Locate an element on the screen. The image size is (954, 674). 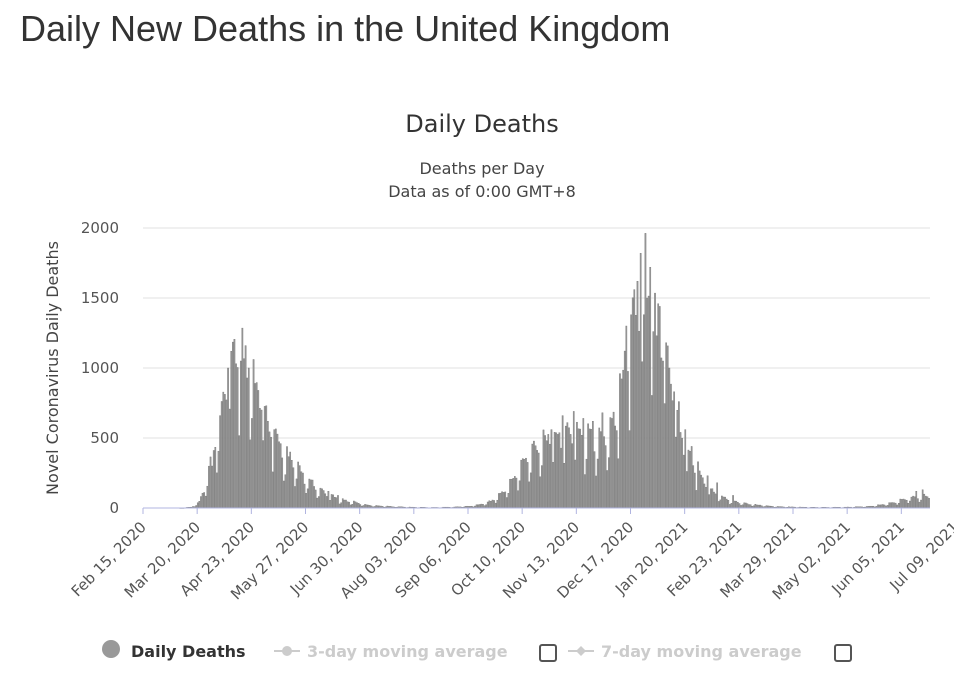
toggle-checkbox-3-day is located at coordinates (548, 653).